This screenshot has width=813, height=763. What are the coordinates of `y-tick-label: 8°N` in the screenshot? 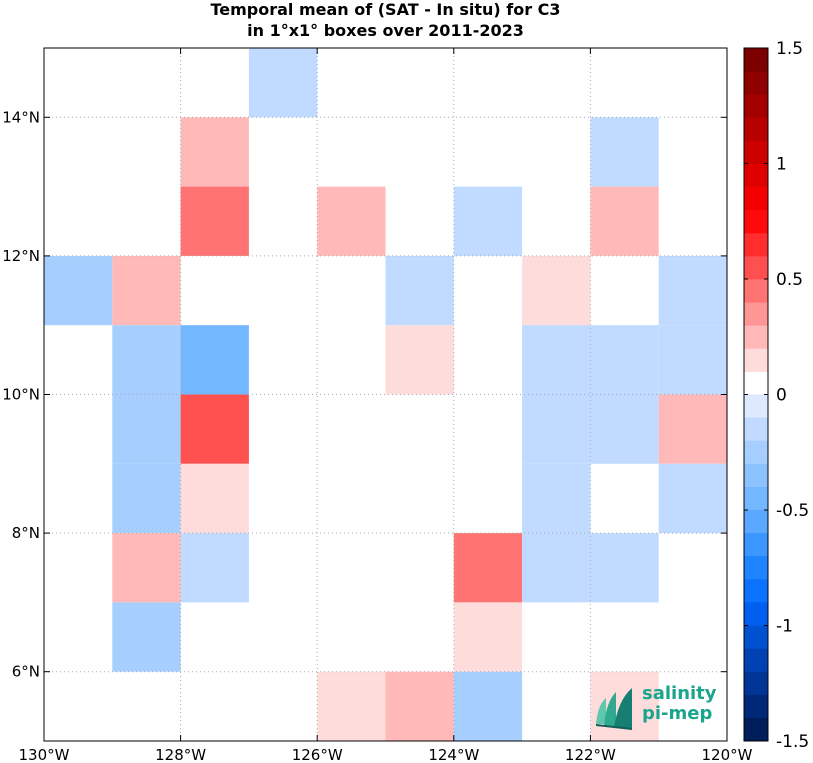 It's located at (26, 533).